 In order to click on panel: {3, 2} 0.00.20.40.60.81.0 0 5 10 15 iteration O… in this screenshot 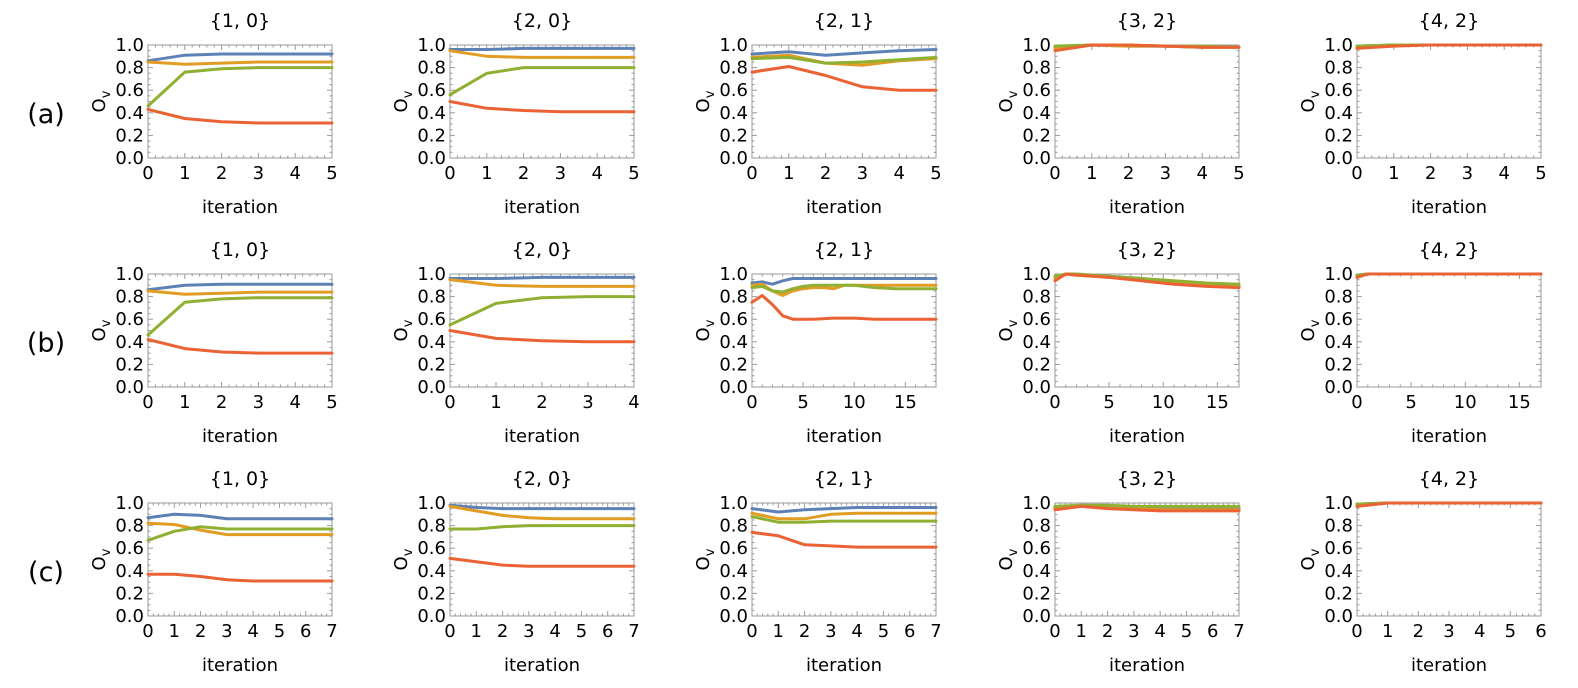, I will do `click(1118, 343)`.